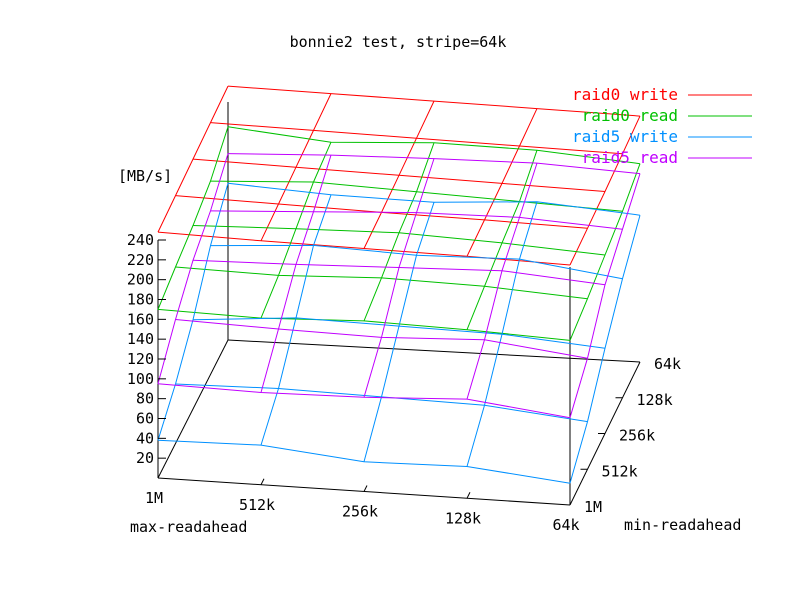 This screenshot has width=800, height=600. Describe the element at coordinates (625, 136) in the screenshot. I see `legend-label-2: raid5 write` at that location.